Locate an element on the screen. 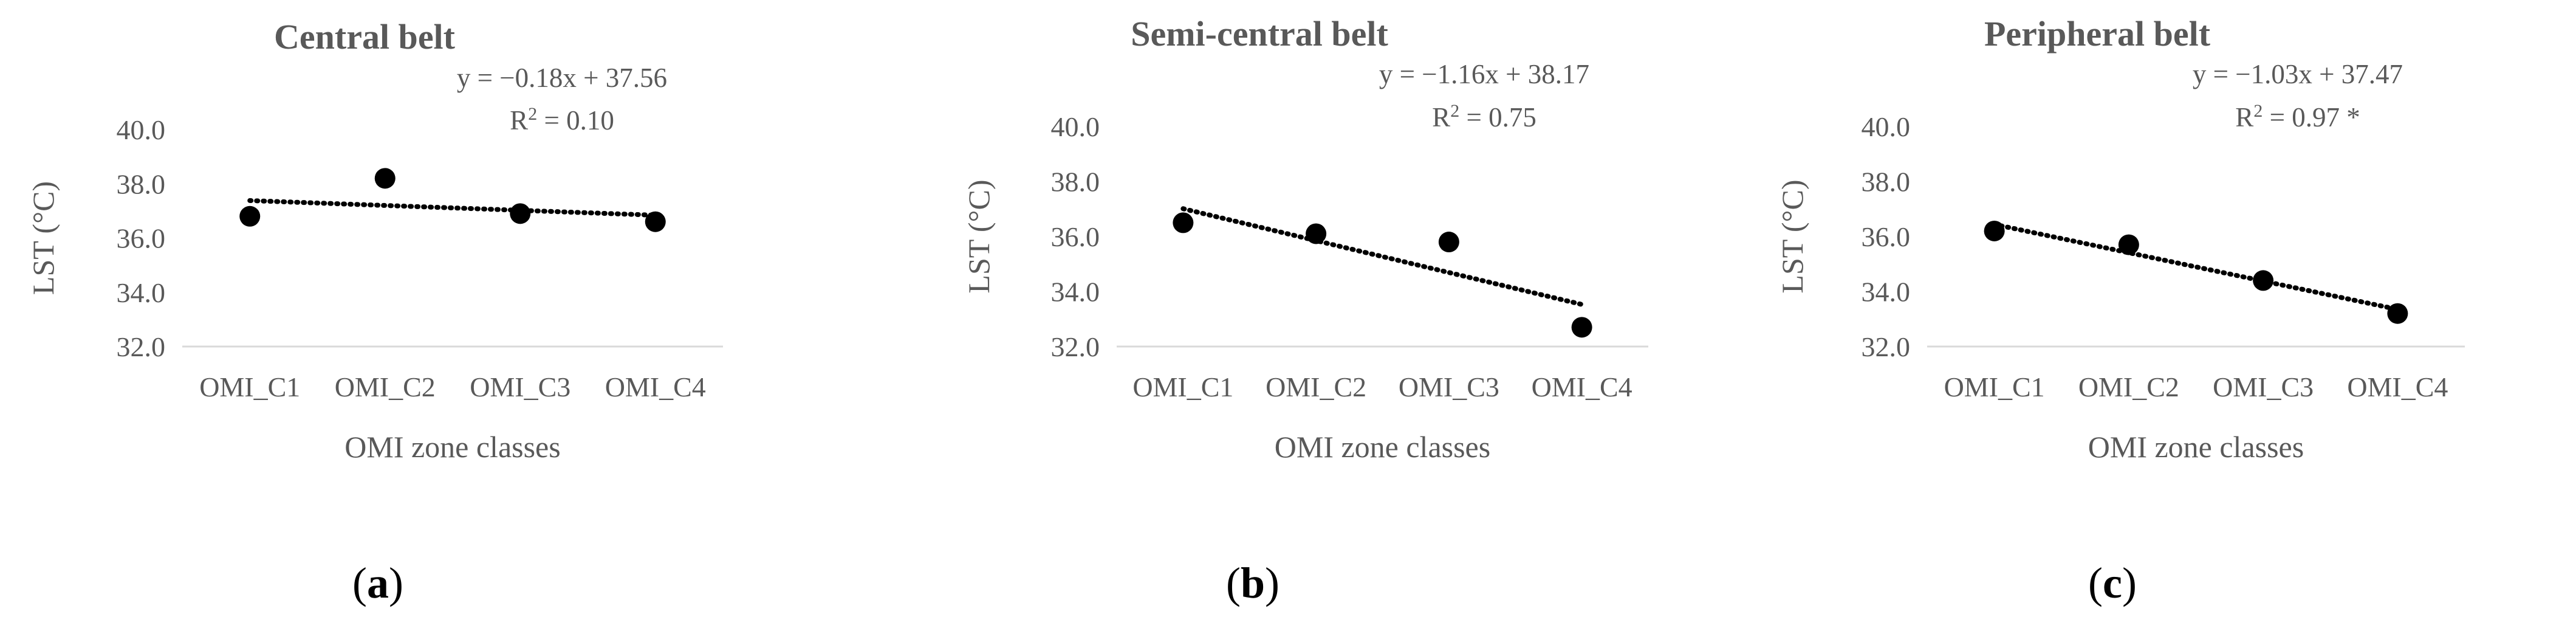 The height and width of the screenshot is (628, 2576). chart-title: Peripheral belt is located at coordinates (2097, 33).